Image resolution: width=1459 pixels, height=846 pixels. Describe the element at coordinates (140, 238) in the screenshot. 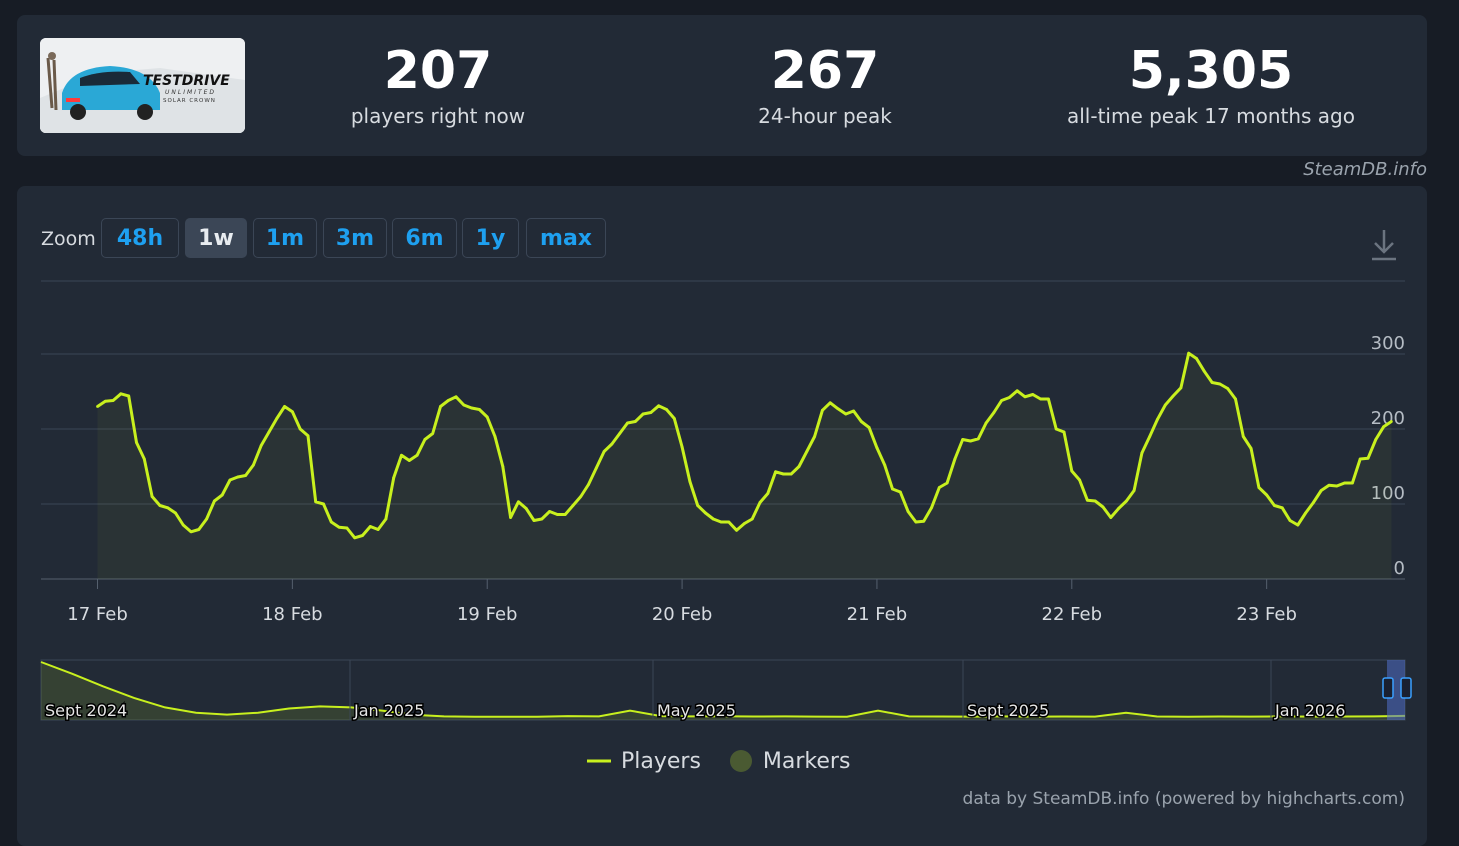

I see `zoom-48h-button: 48h` at that location.